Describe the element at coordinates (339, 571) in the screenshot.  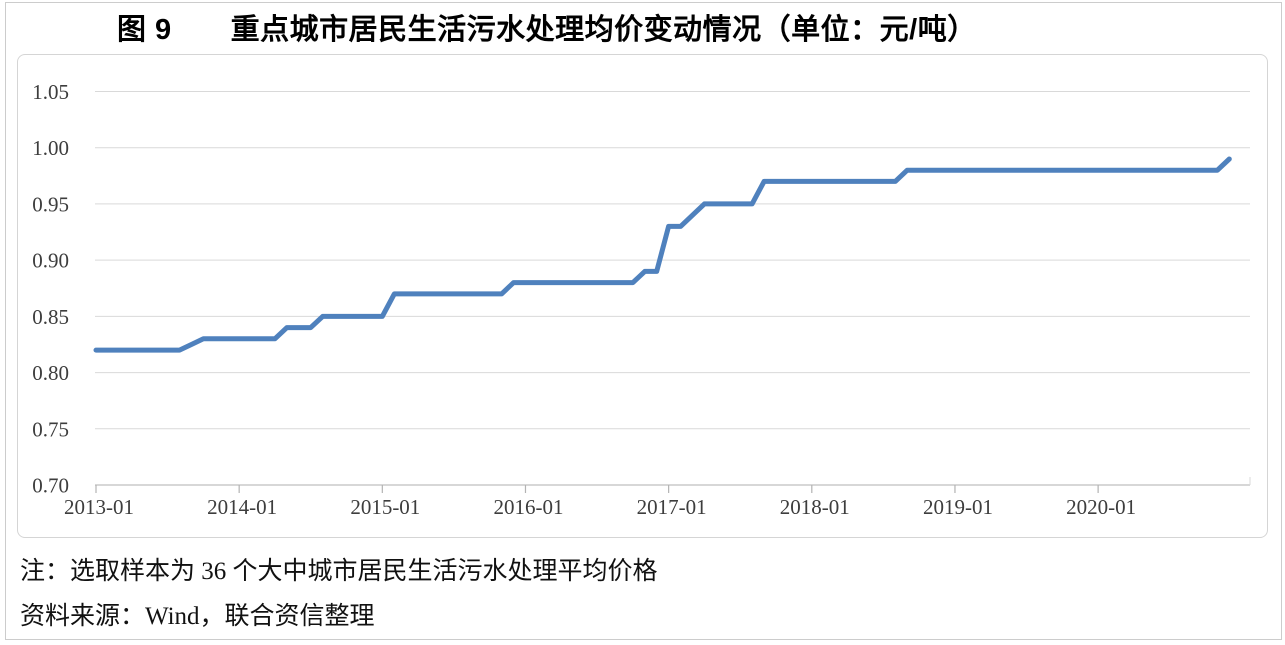
I see `note-sample: 注：选取样本为 36 个大中城市居民生活污水处理平均价格` at that location.